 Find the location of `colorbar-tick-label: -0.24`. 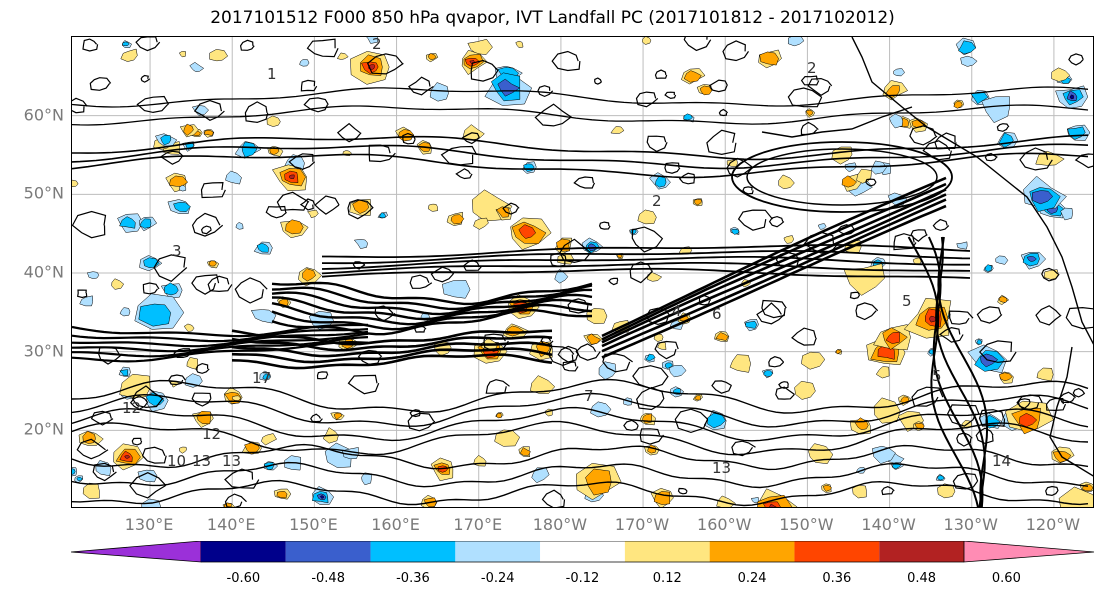

colorbar-tick-label: -0.24 is located at coordinates (497, 578).